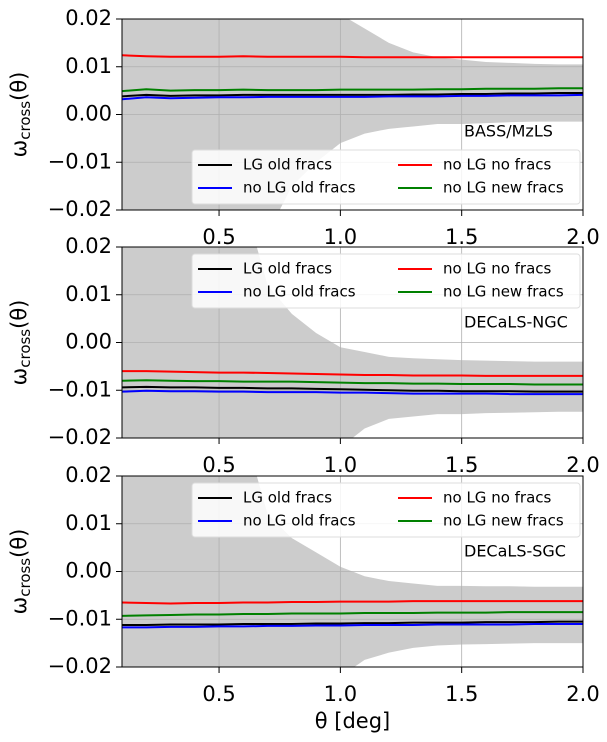 The width and height of the screenshot is (607, 742). I want to click on annotation: DECaLS-SGC, so click(515, 551).